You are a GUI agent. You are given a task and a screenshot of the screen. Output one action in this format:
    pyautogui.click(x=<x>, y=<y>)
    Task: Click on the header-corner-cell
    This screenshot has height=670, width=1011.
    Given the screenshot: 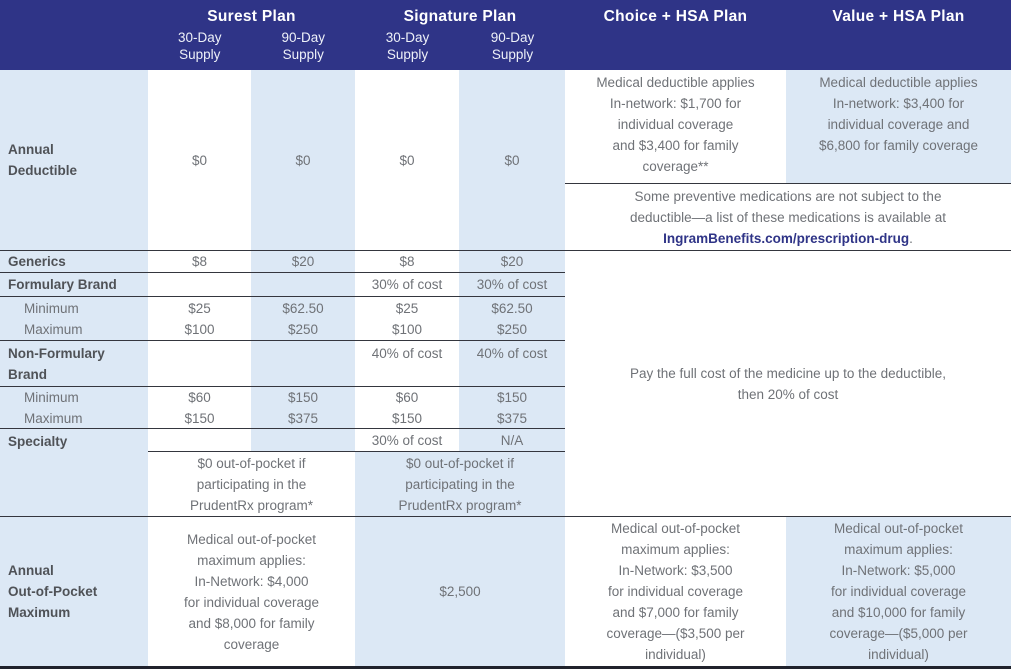 What is the action you would take?
    pyautogui.click(x=74, y=35)
    